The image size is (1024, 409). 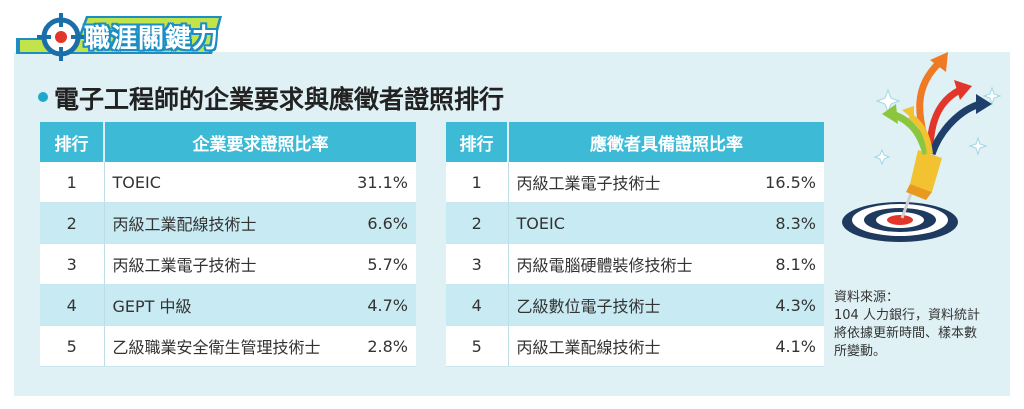 What do you see at coordinates (666, 142) in the screenshot?
I see `header-item: 應徵者具備證照比率` at bounding box center [666, 142].